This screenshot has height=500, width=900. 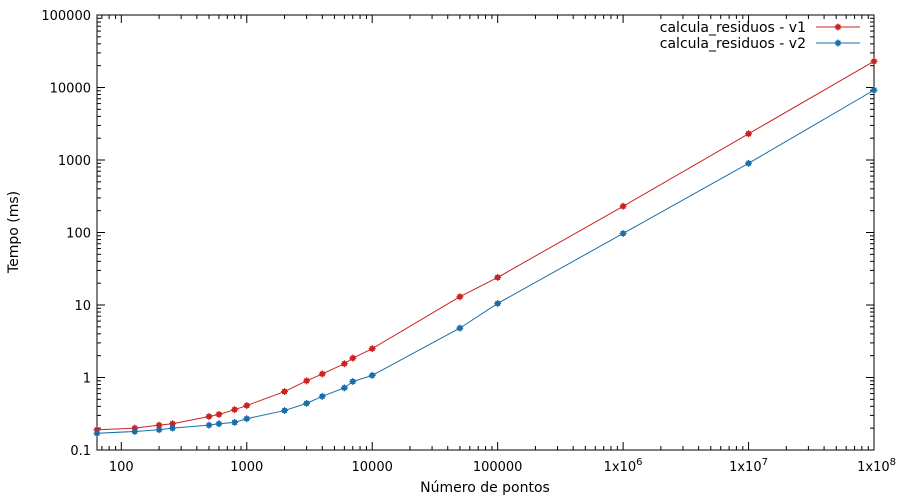 I want to click on x-tick-label: 10000, so click(x=372, y=467).